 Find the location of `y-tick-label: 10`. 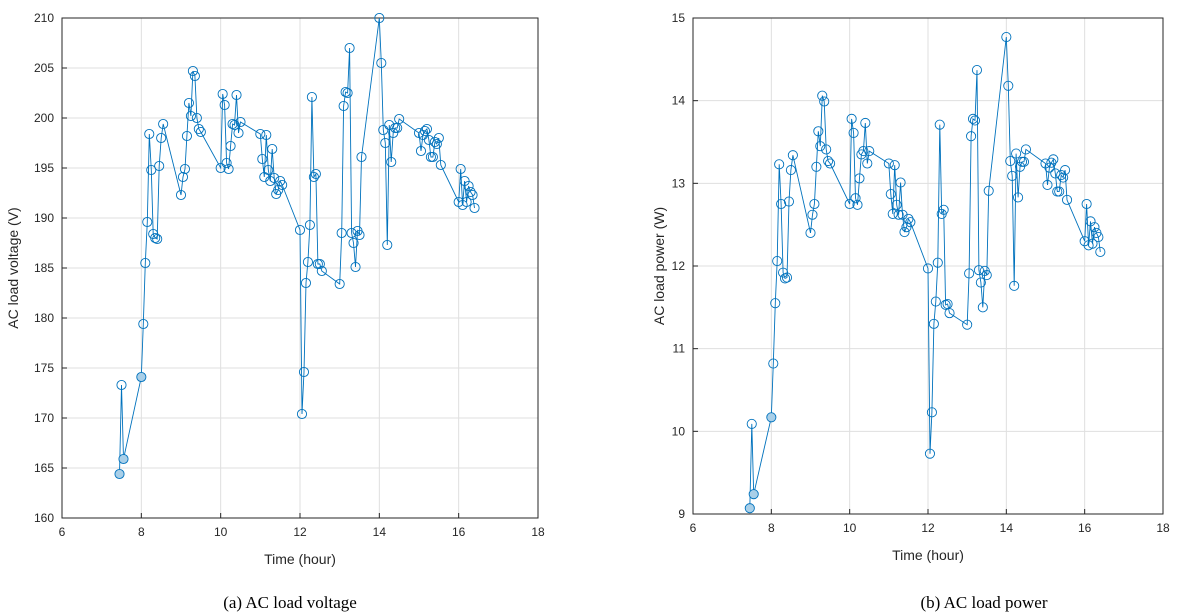

y-tick-label: 10 is located at coordinates (679, 431).